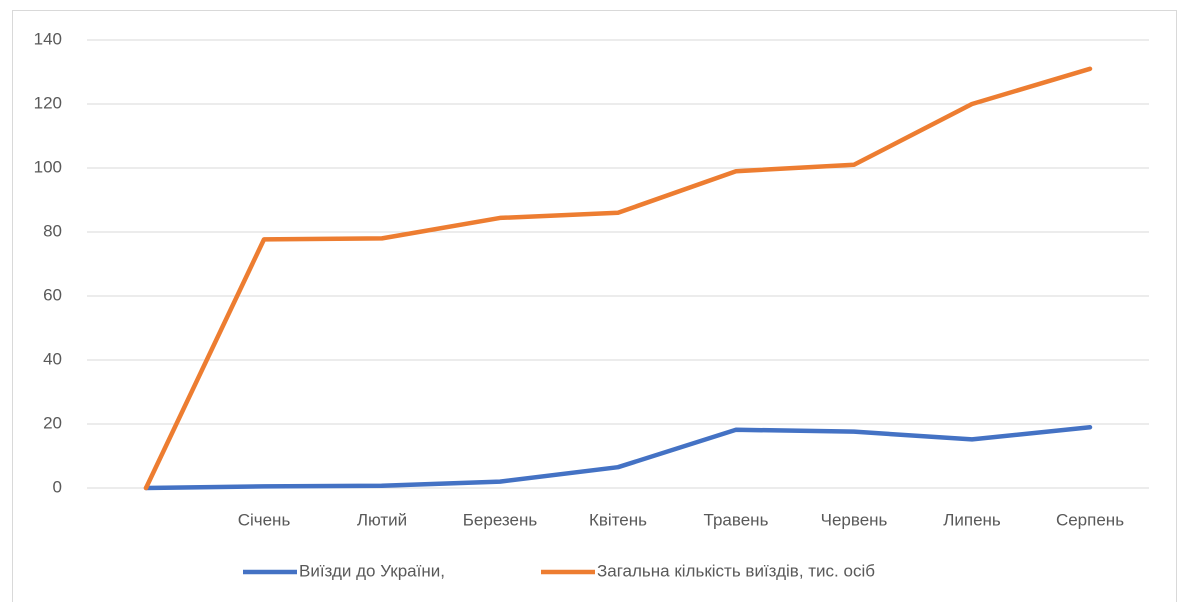 The height and width of the screenshot is (602, 1187). I want to click on legend-label: Загальна кількість виїздів, тис. осіб, so click(736, 570).